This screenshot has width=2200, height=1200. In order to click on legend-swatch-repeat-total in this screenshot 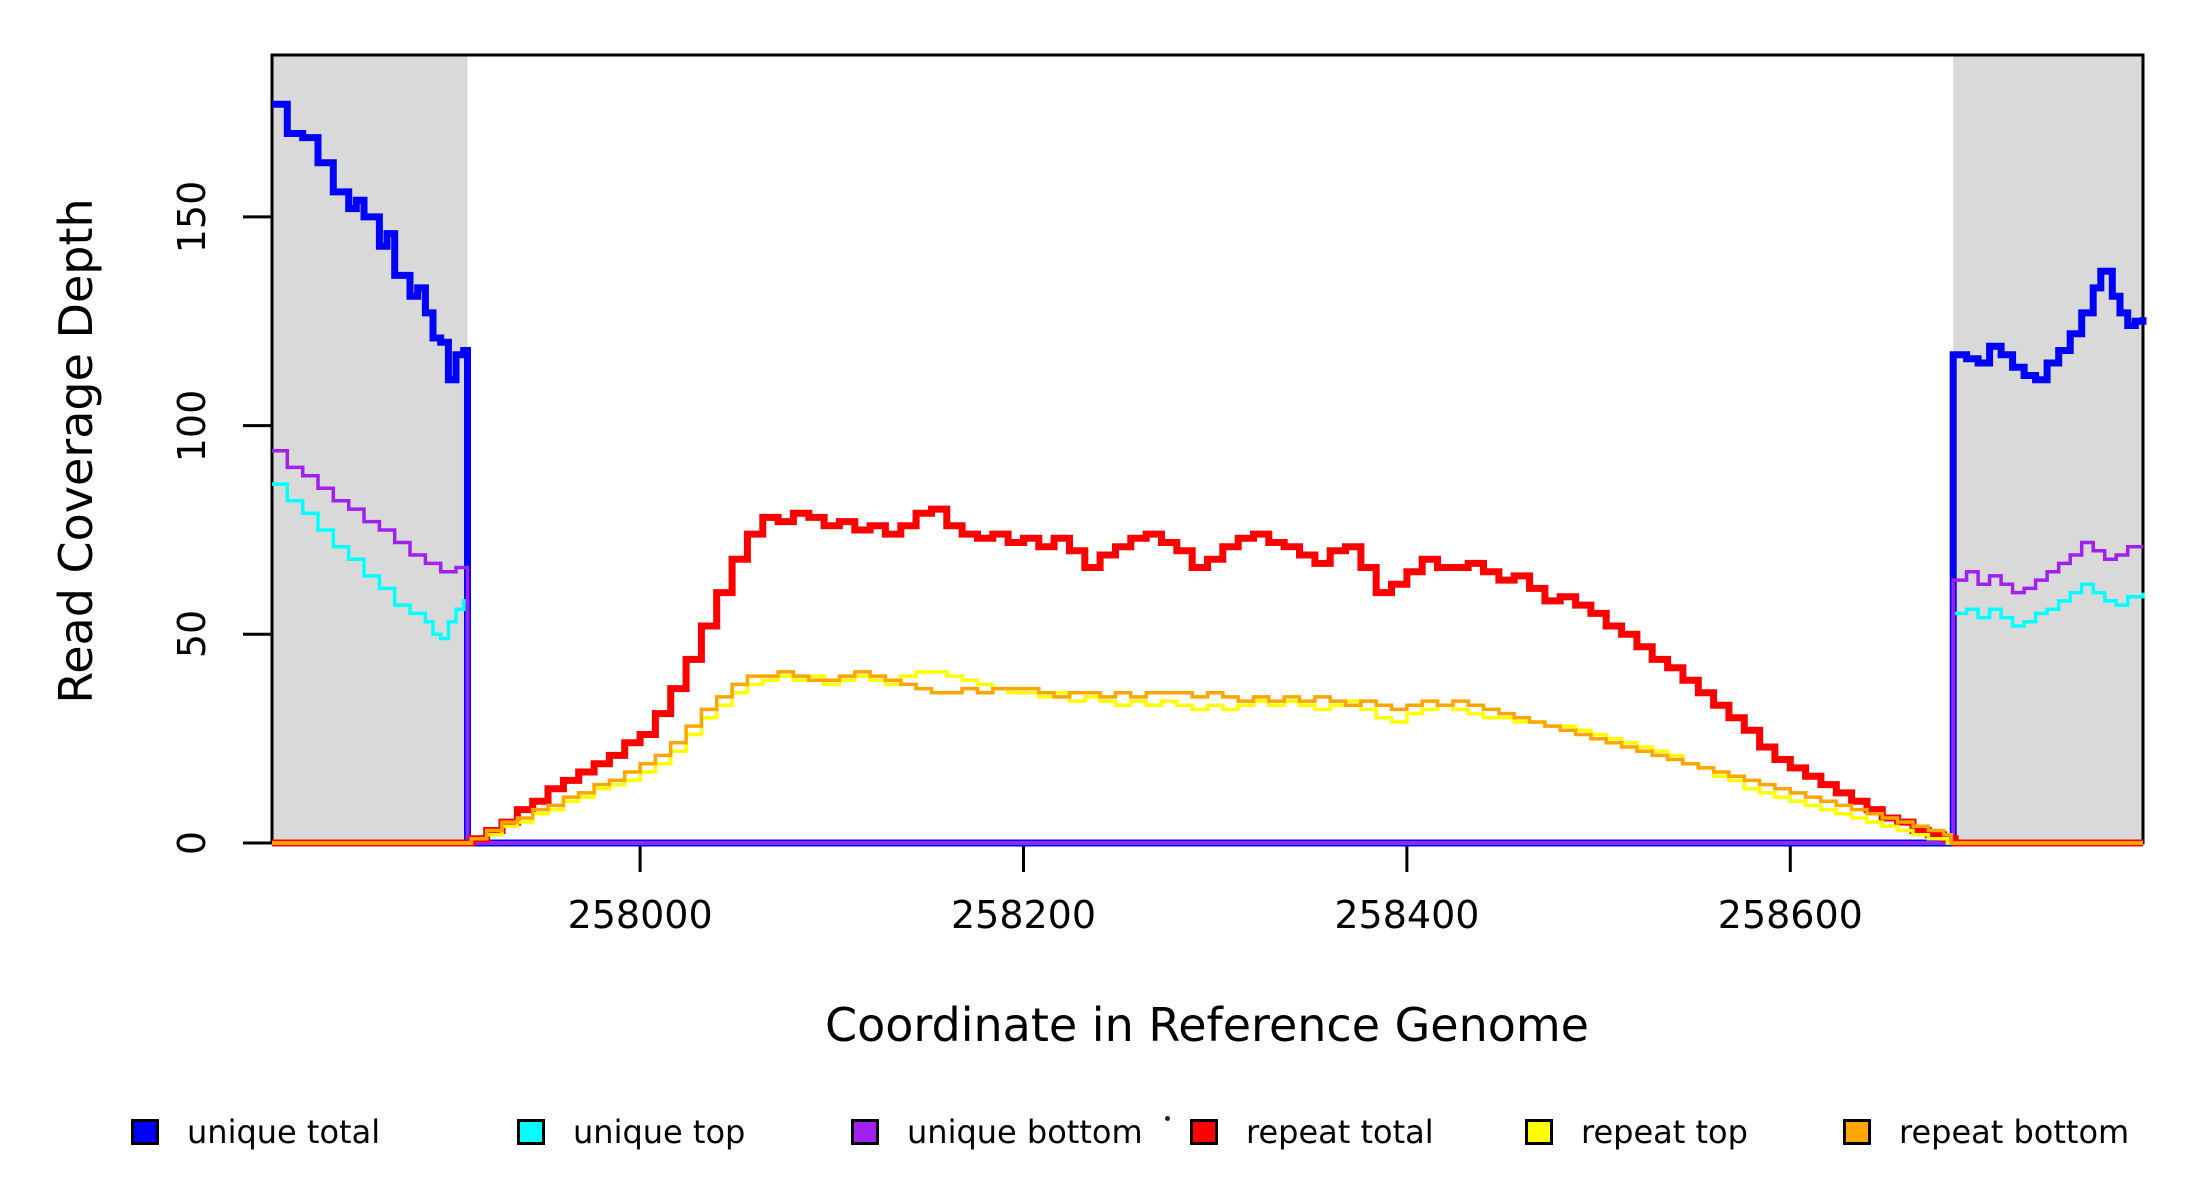, I will do `click(1204, 1132)`.